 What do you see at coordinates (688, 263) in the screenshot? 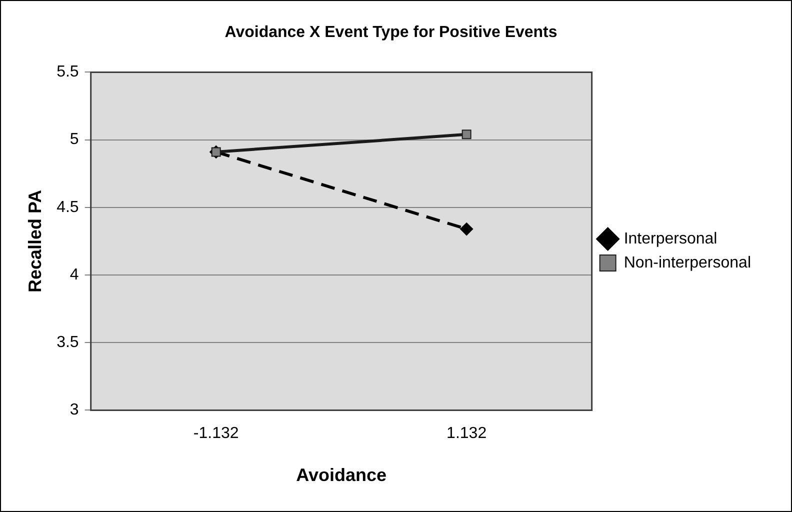
I see `legend-label: Non-interpersonal` at bounding box center [688, 263].